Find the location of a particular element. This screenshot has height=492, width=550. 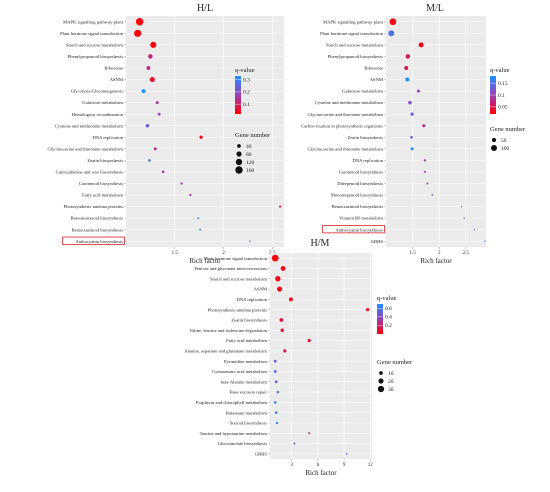

category-label: Plant hormone signal transduction is located at coordinates (352, 33).